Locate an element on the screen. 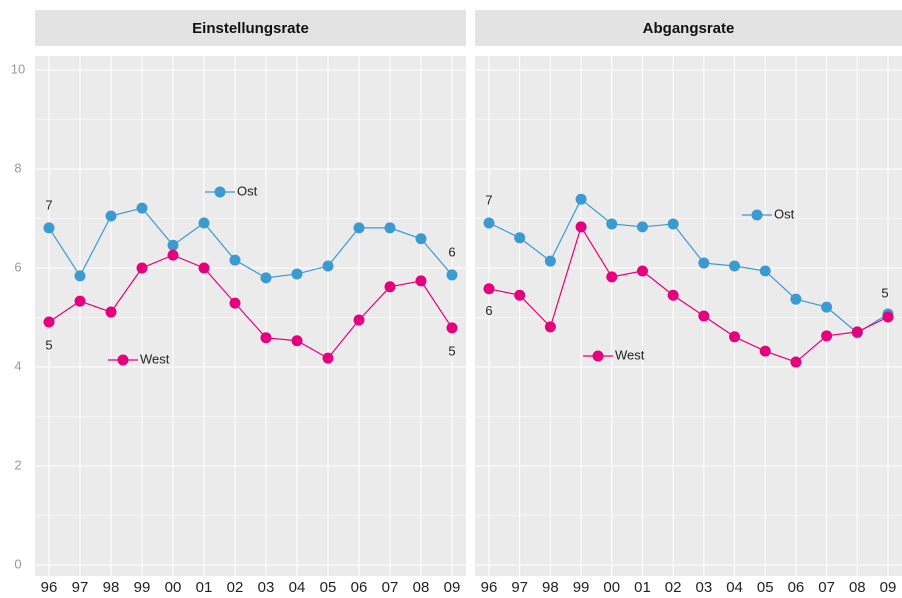 The image size is (902, 598). legend-label: Ost is located at coordinates (784, 213).